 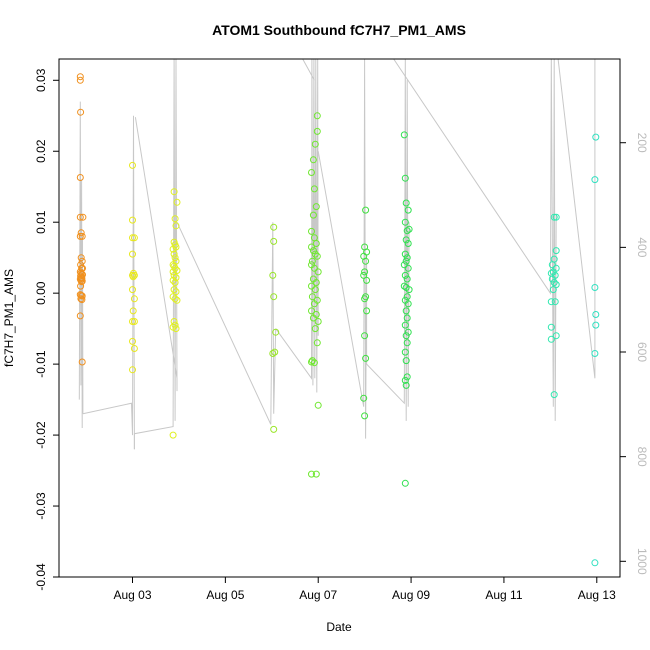 What do you see at coordinates (642, 457) in the screenshot?
I see `y2-tick-label: 800` at bounding box center [642, 457].